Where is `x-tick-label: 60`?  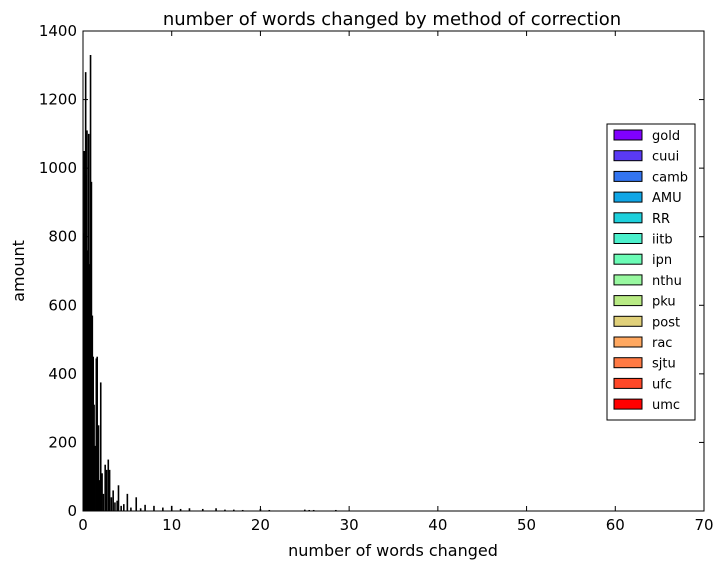
x-tick-label: 60 is located at coordinates (615, 525).